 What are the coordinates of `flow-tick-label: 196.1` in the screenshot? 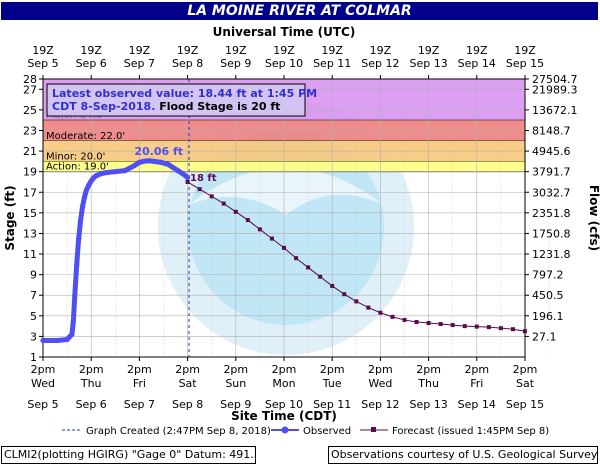 It's located at (548, 316).